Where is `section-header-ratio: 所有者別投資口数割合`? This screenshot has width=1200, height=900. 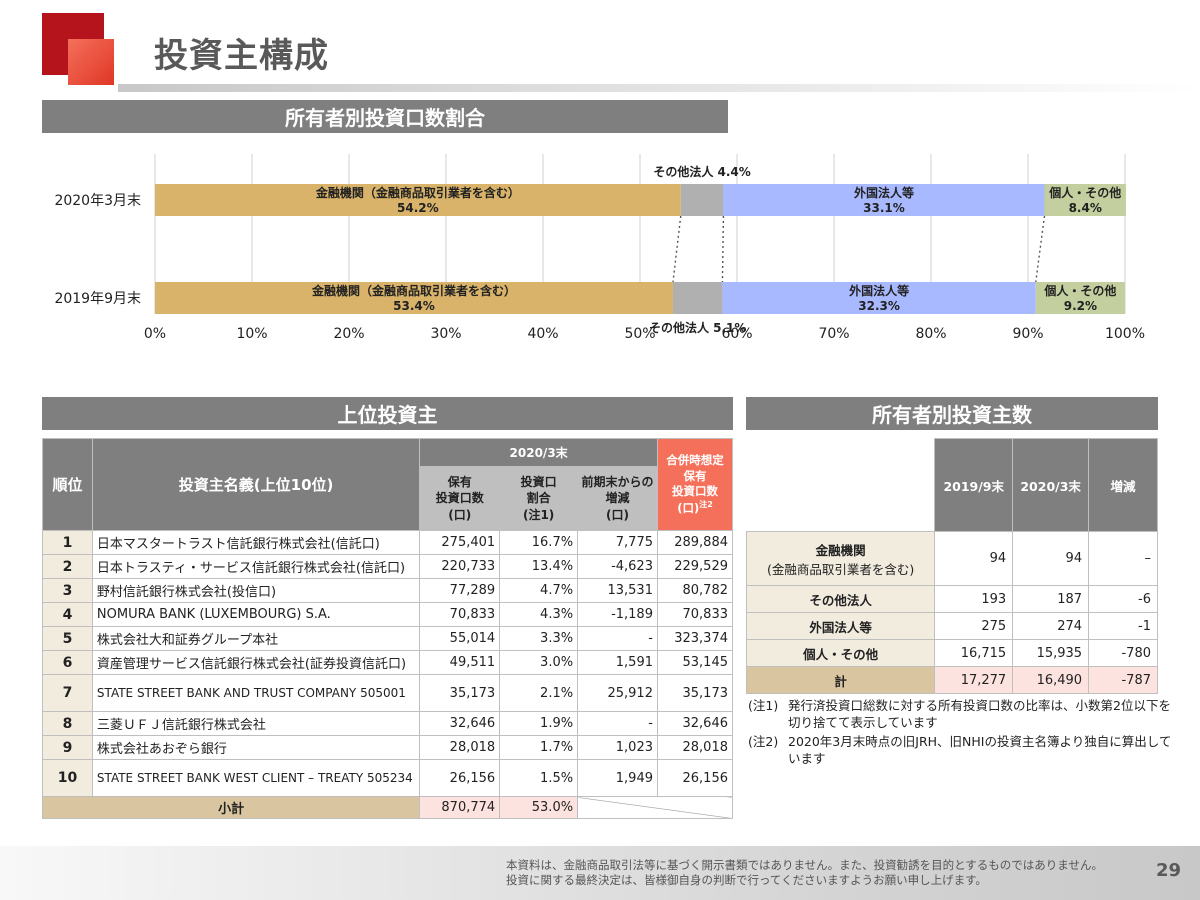 section-header-ratio: 所有者別投資口数割合 is located at coordinates (385, 116).